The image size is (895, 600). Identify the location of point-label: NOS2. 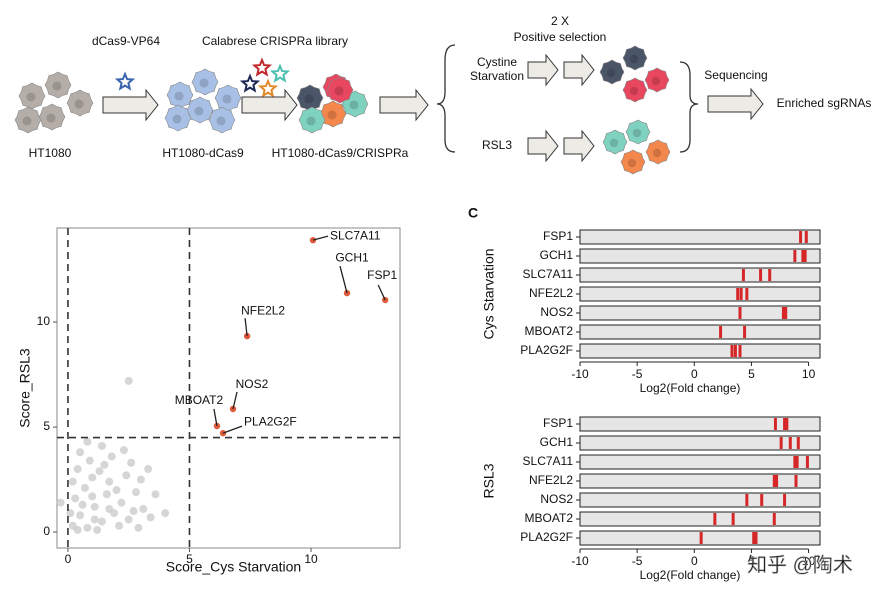
(252, 384).